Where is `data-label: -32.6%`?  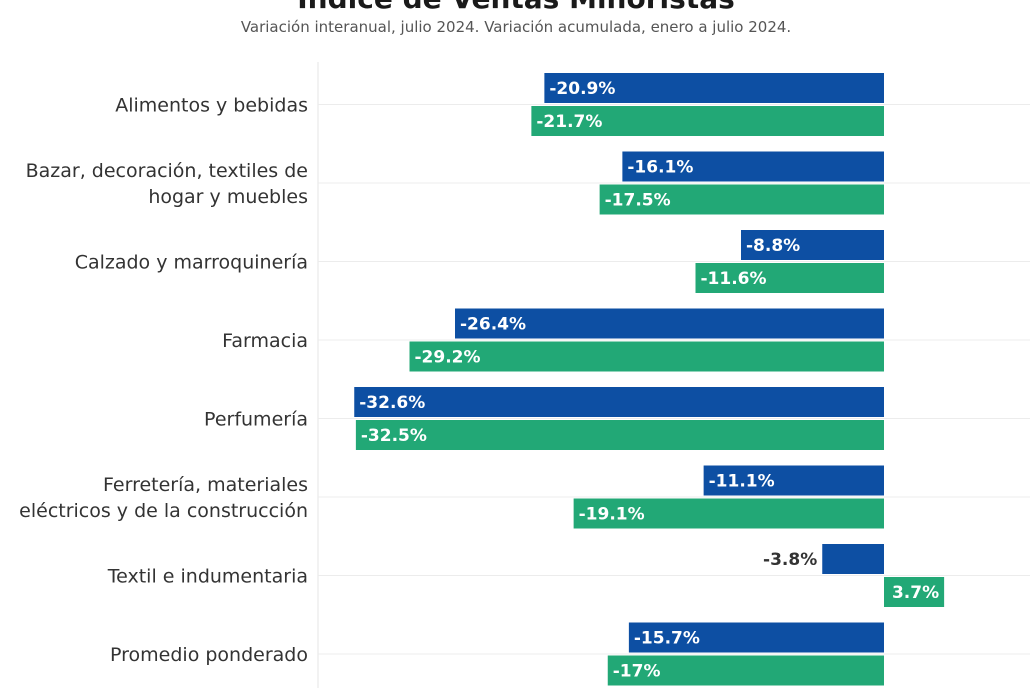
data-label: -32.6% is located at coordinates (392, 403).